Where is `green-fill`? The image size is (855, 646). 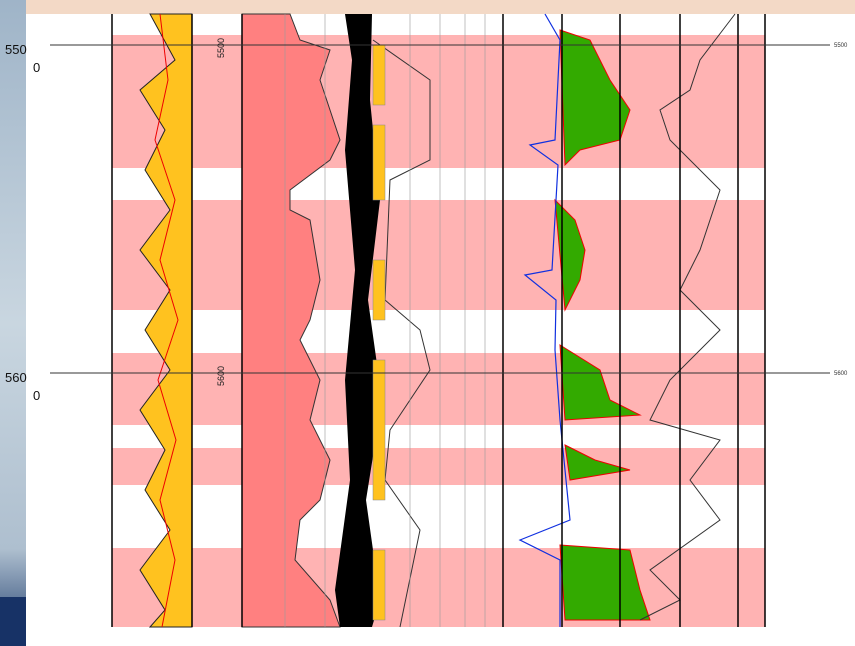
green-fill is located at coordinates (602, 325).